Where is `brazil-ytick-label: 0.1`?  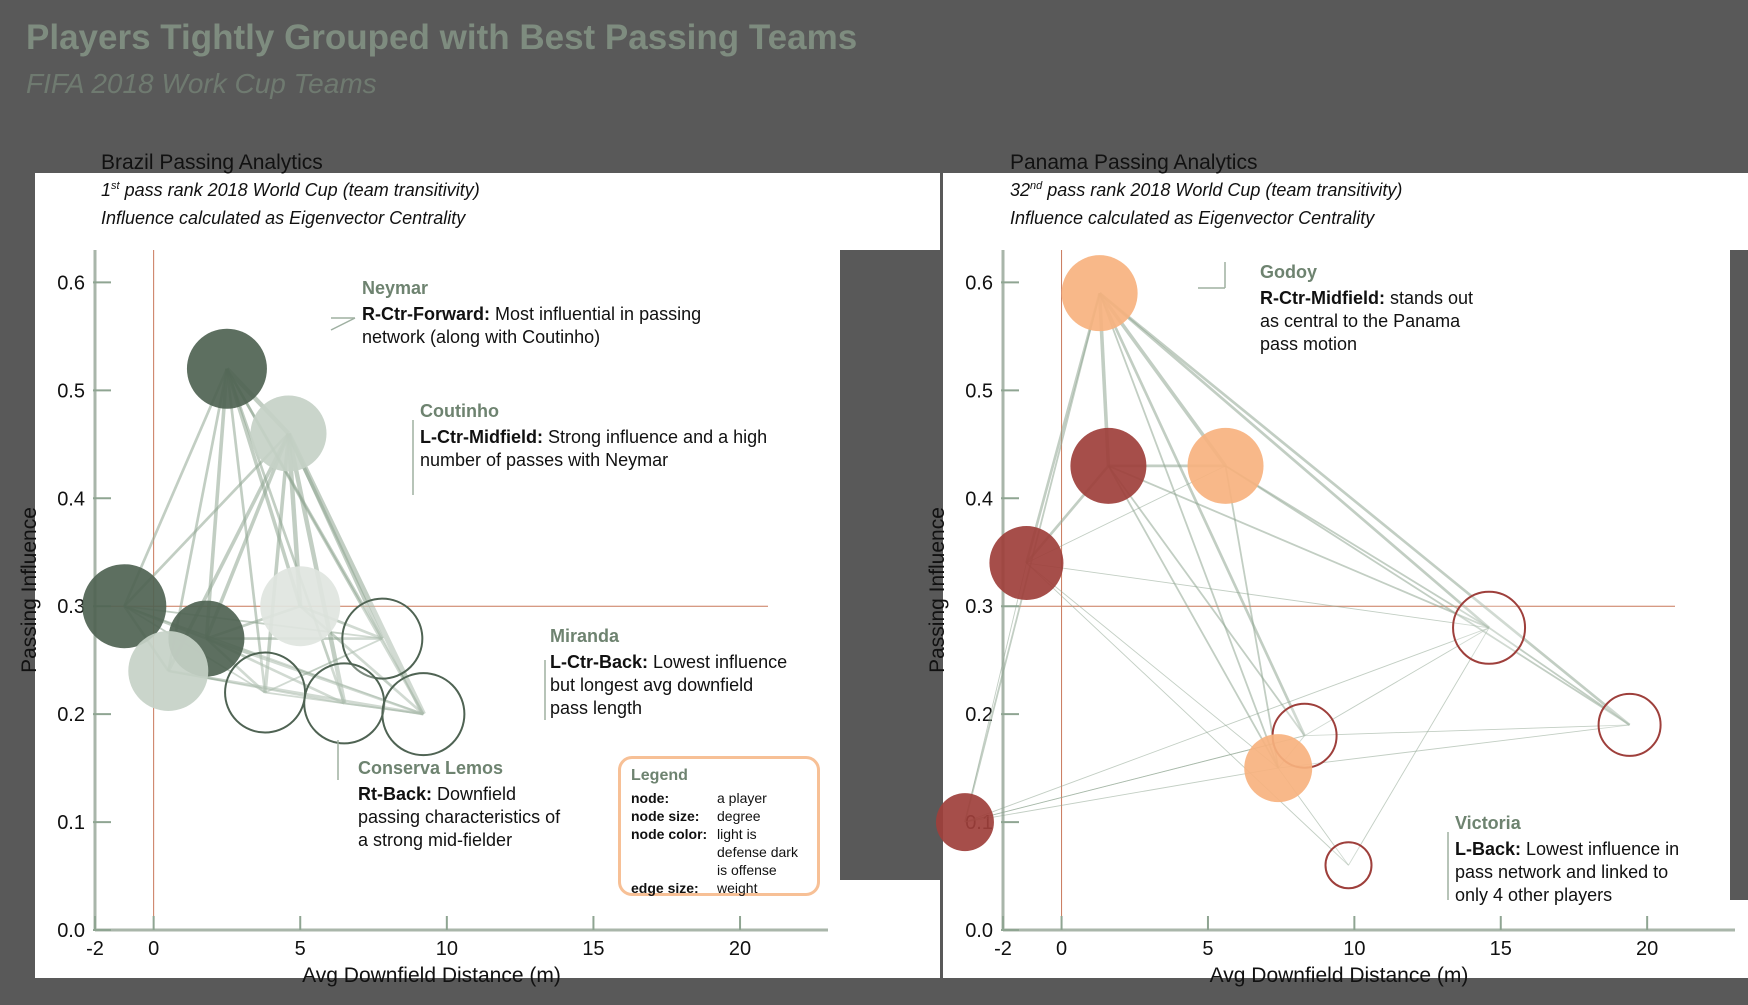
brazil-ytick-label: 0.1 is located at coordinates (71, 823).